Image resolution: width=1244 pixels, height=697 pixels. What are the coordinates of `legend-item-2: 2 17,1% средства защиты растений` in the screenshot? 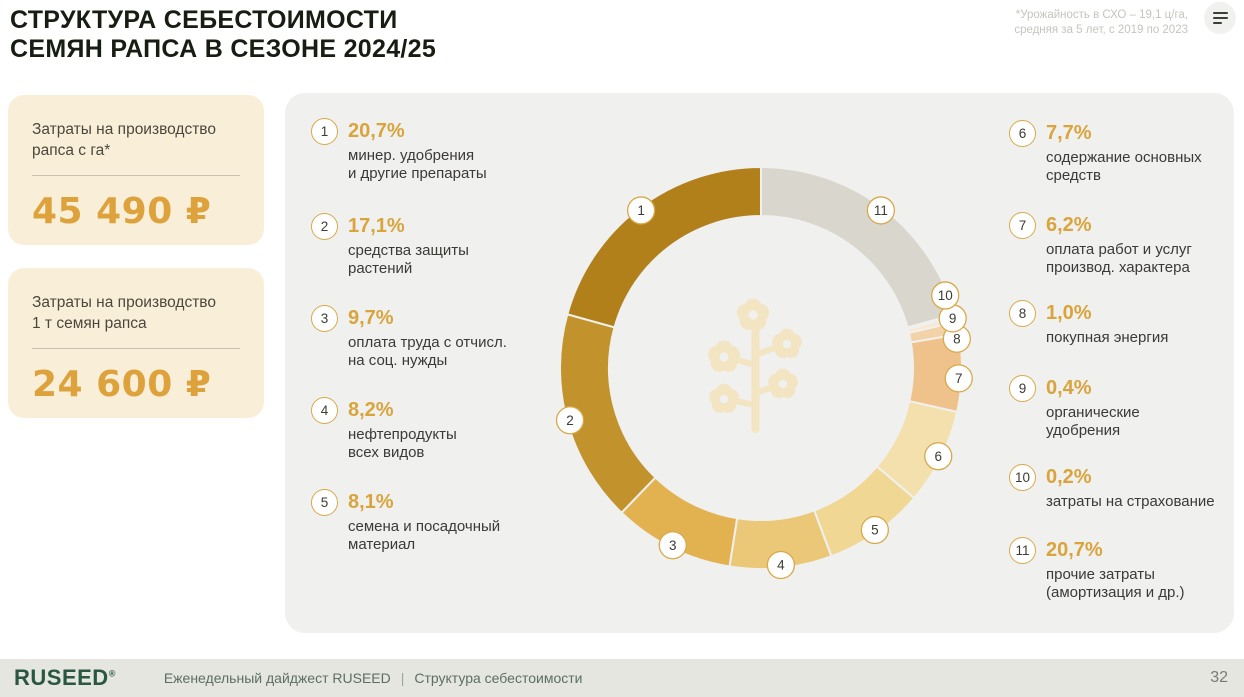 It's located at (390, 246).